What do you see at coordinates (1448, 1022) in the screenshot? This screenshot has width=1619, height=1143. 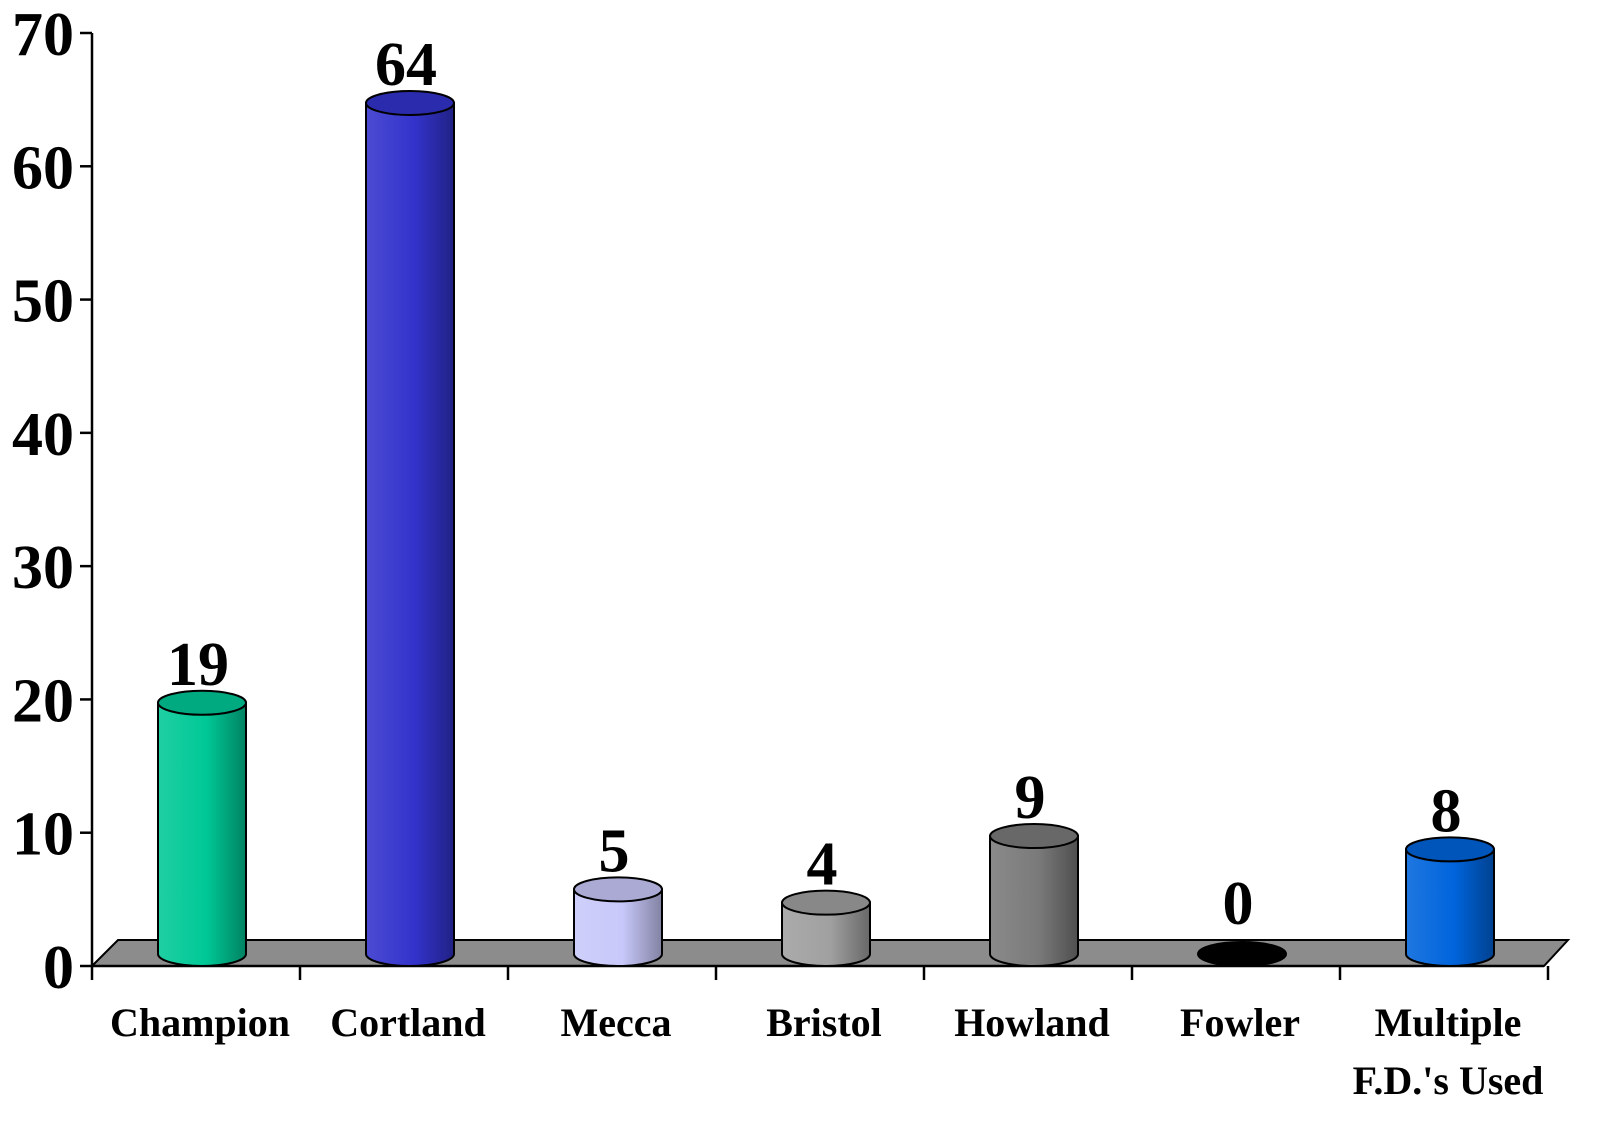 I see `x-tick-label-6: Multiple` at bounding box center [1448, 1022].